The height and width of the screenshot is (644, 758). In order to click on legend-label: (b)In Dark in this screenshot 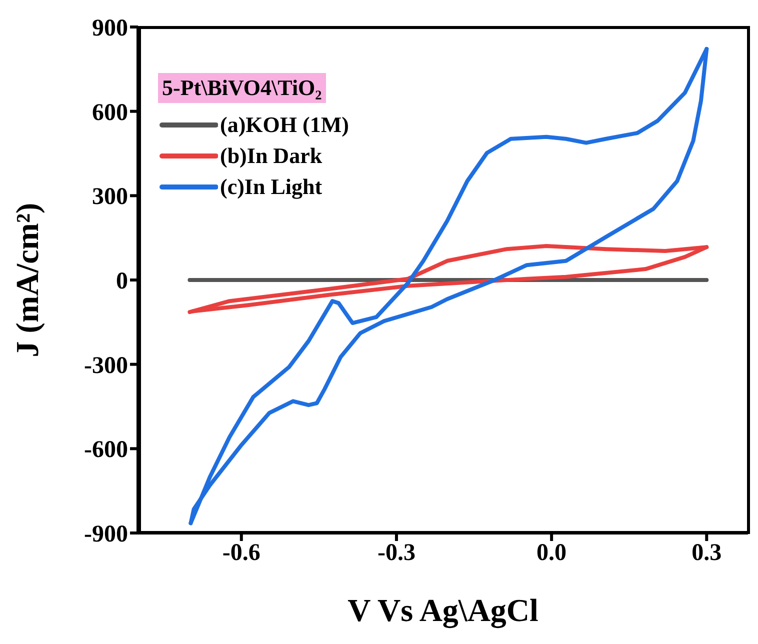, I will do `click(271, 156)`.